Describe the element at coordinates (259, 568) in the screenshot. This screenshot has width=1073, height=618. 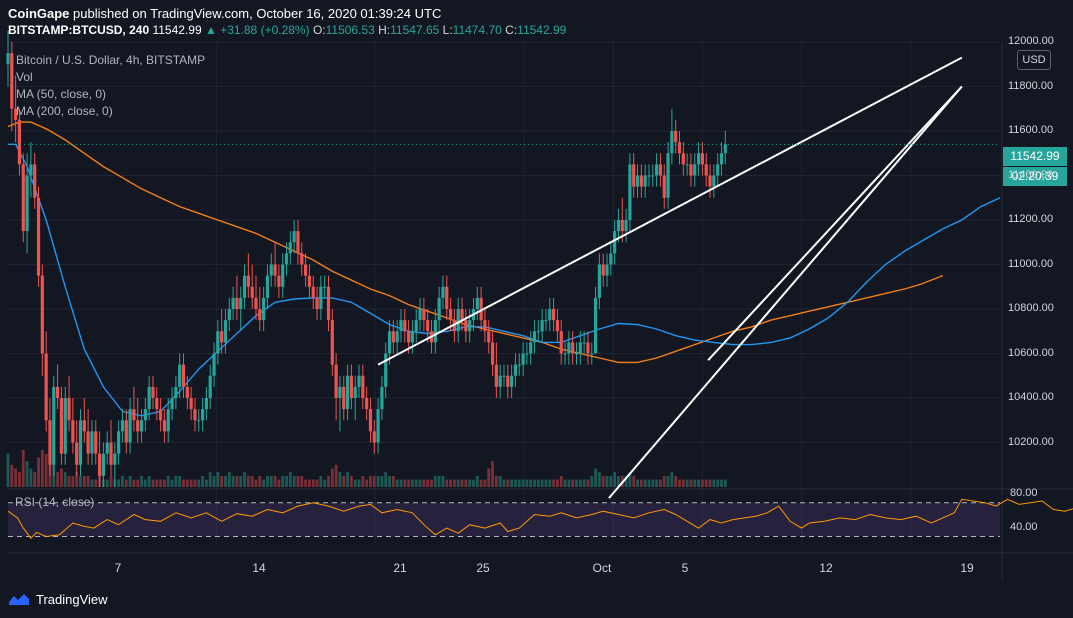
I see `x-tick-label: 14` at that location.